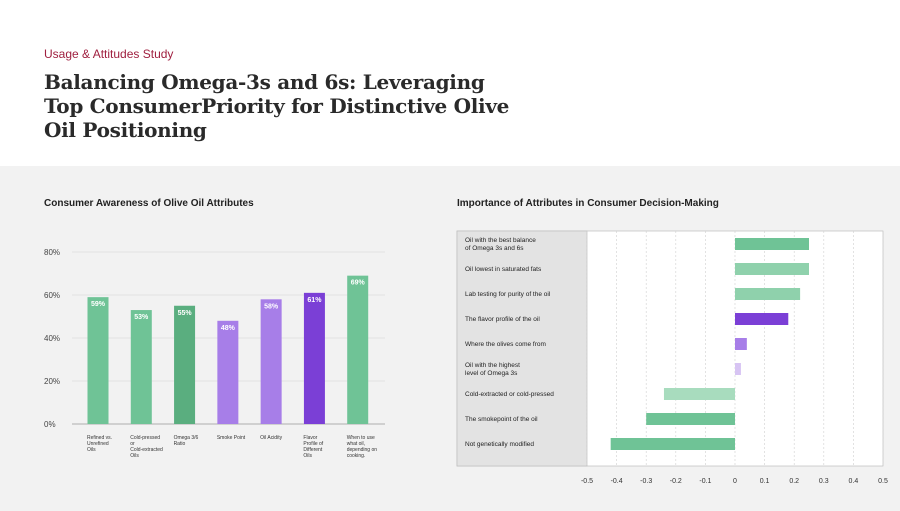 The image size is (900, 511). I want to click on x-tick-label: 0.4, so click(854, 481).